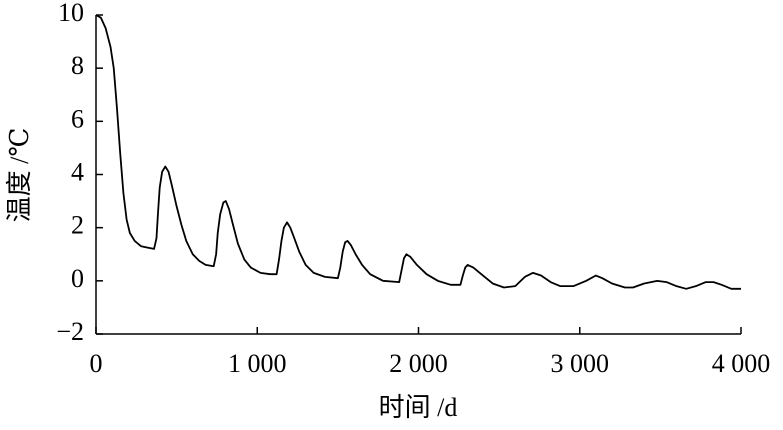  I want to click on y-tick-label: 6, so click(77, 118).